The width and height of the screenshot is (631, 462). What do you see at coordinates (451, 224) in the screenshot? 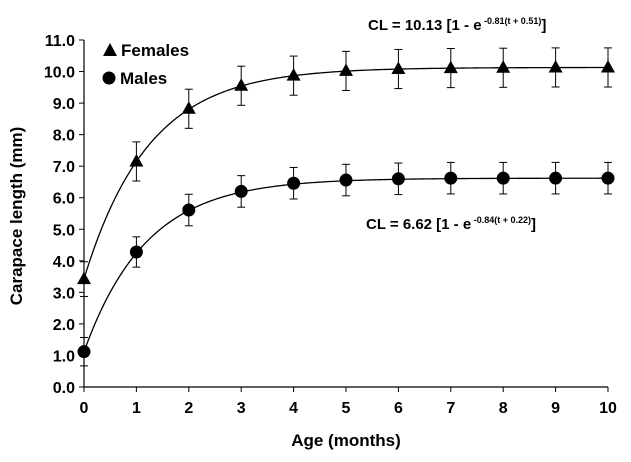
I see `males-equation: CL = 6.62 [1 - e -0.84(t + 0.22)]` at bounding box center [451, 224].